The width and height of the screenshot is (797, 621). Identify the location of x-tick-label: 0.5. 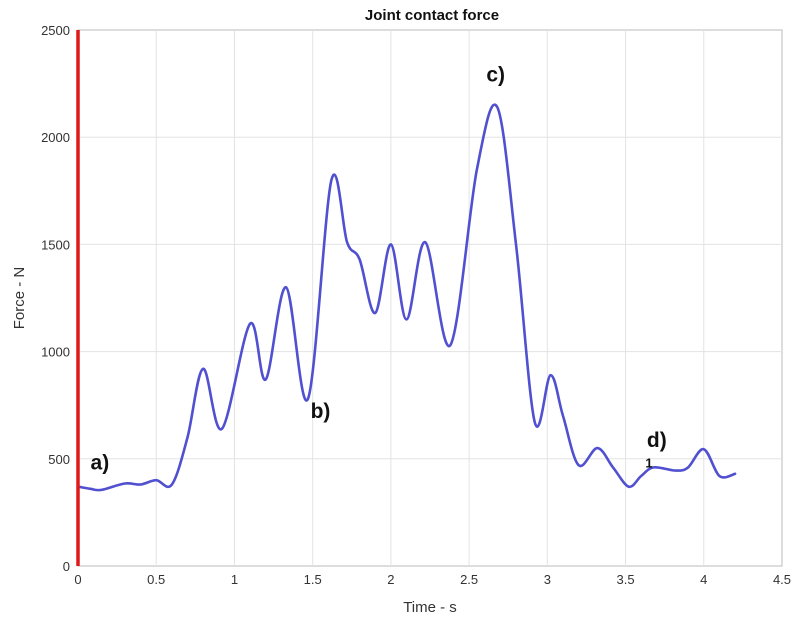
(156, 579).